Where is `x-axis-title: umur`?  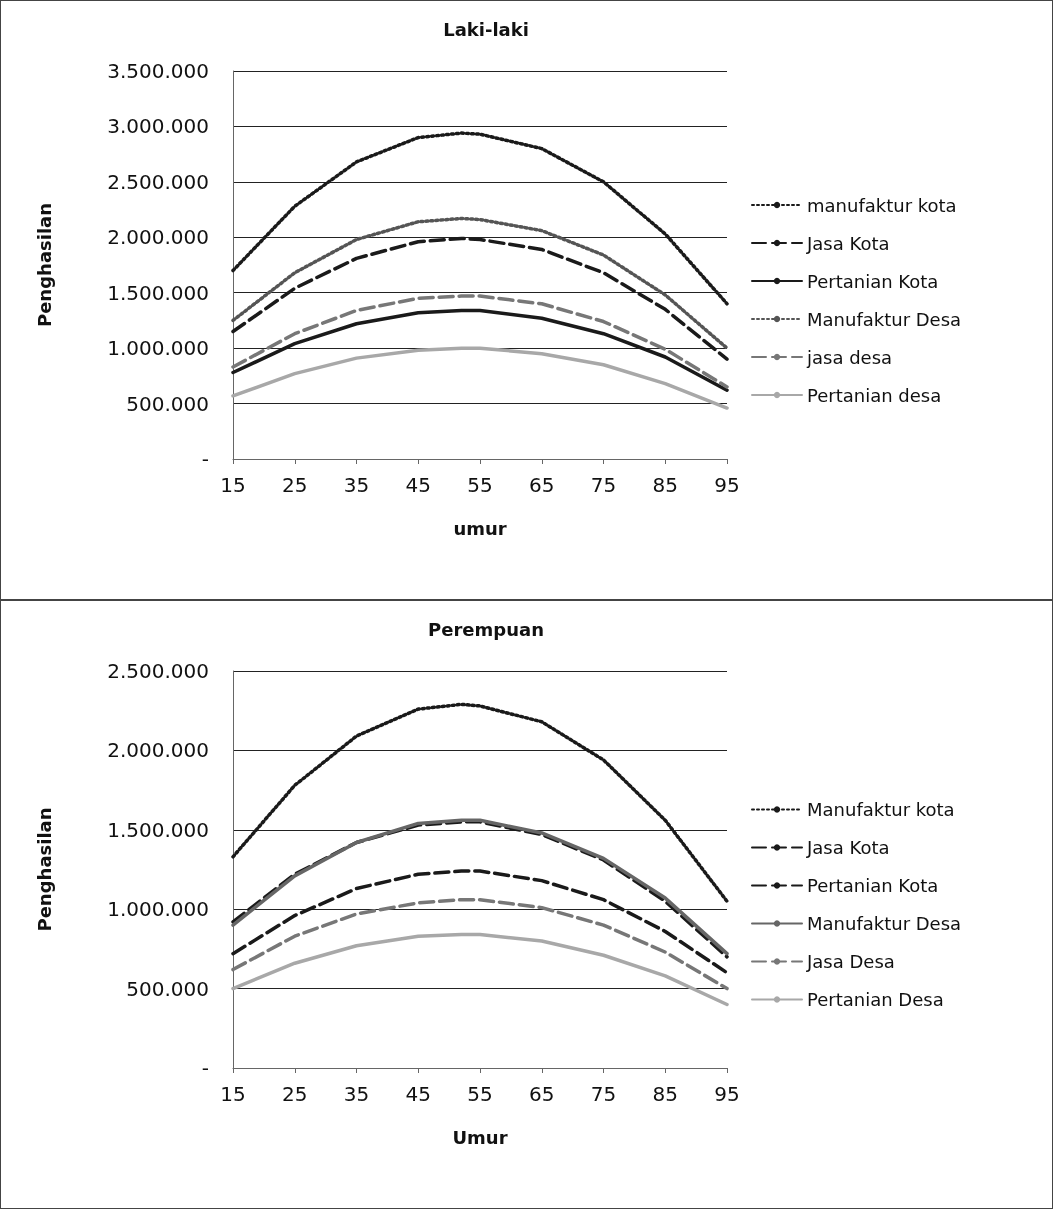 x-axis-title: umur is located at coordinates (480, 528).